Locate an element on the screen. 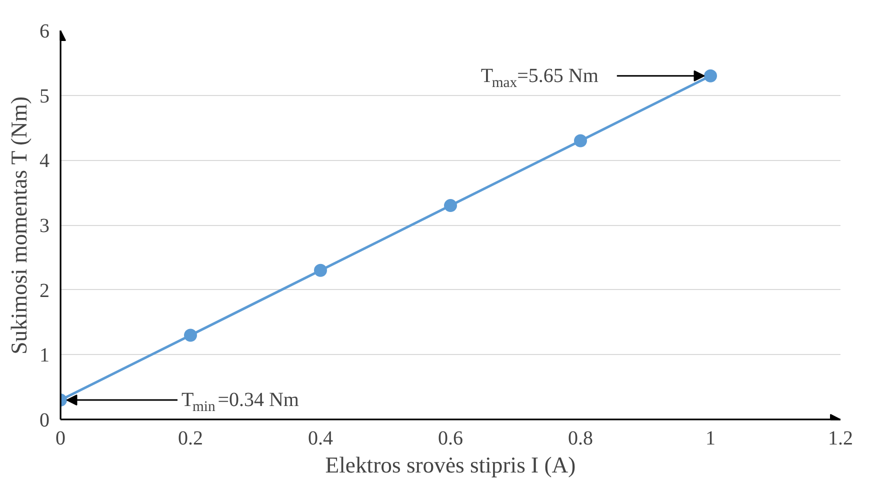 The height and width of the screenshot is (491, 894). x-axis-title: Elektros srovės stipris I (A) is located at coordinates (450, 465).